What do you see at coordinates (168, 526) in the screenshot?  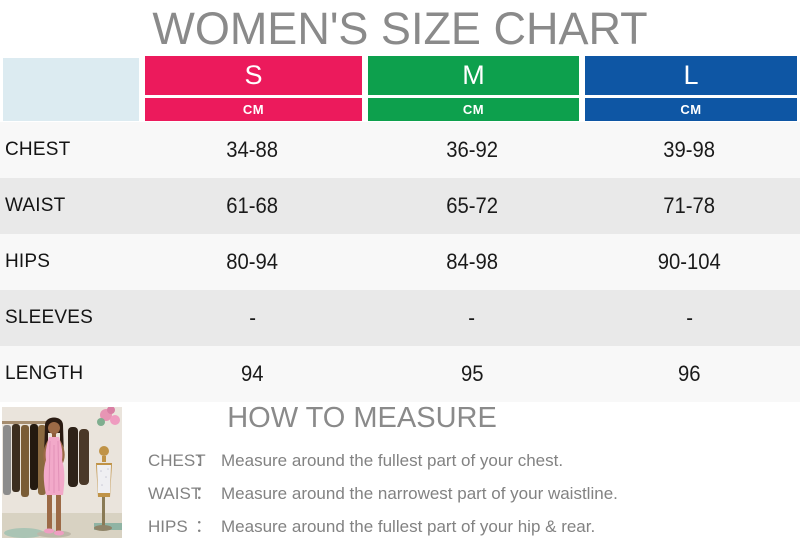 I see `measure-label: HIPS` at bounding box center [168, 526].